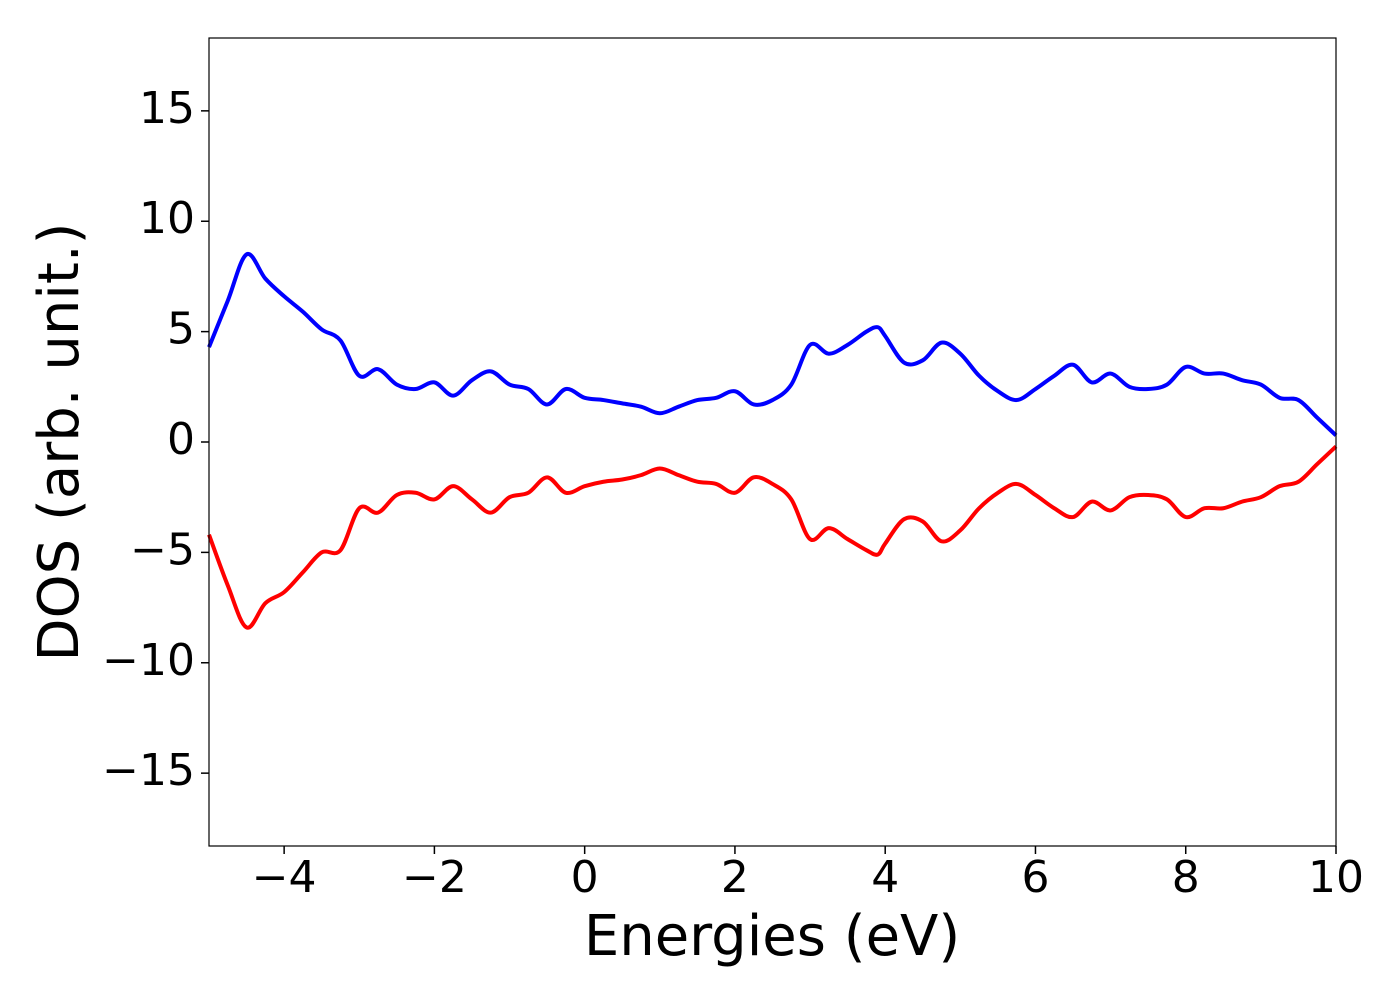 Image resolution: width=1400 pixels, height=1000 pixels. What do you see at coordinates (772, 936) in the screenshot?
I see `x-axis-label: Energies (eV)` at bounding box center [772, 936].